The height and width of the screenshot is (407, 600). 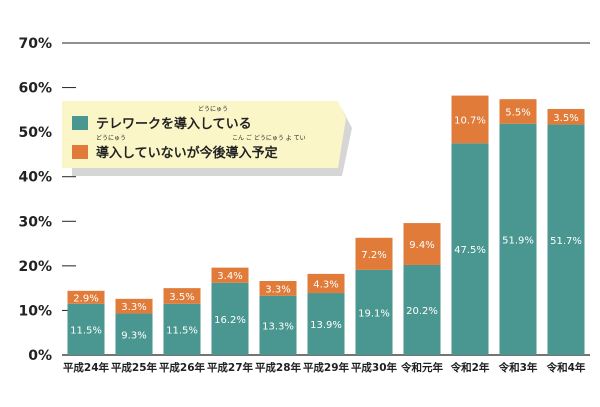 What do you see at coordinates (35, 267) in the screenshot?
I see `y-tick-label: 20%` at bounding box center [35, 267].